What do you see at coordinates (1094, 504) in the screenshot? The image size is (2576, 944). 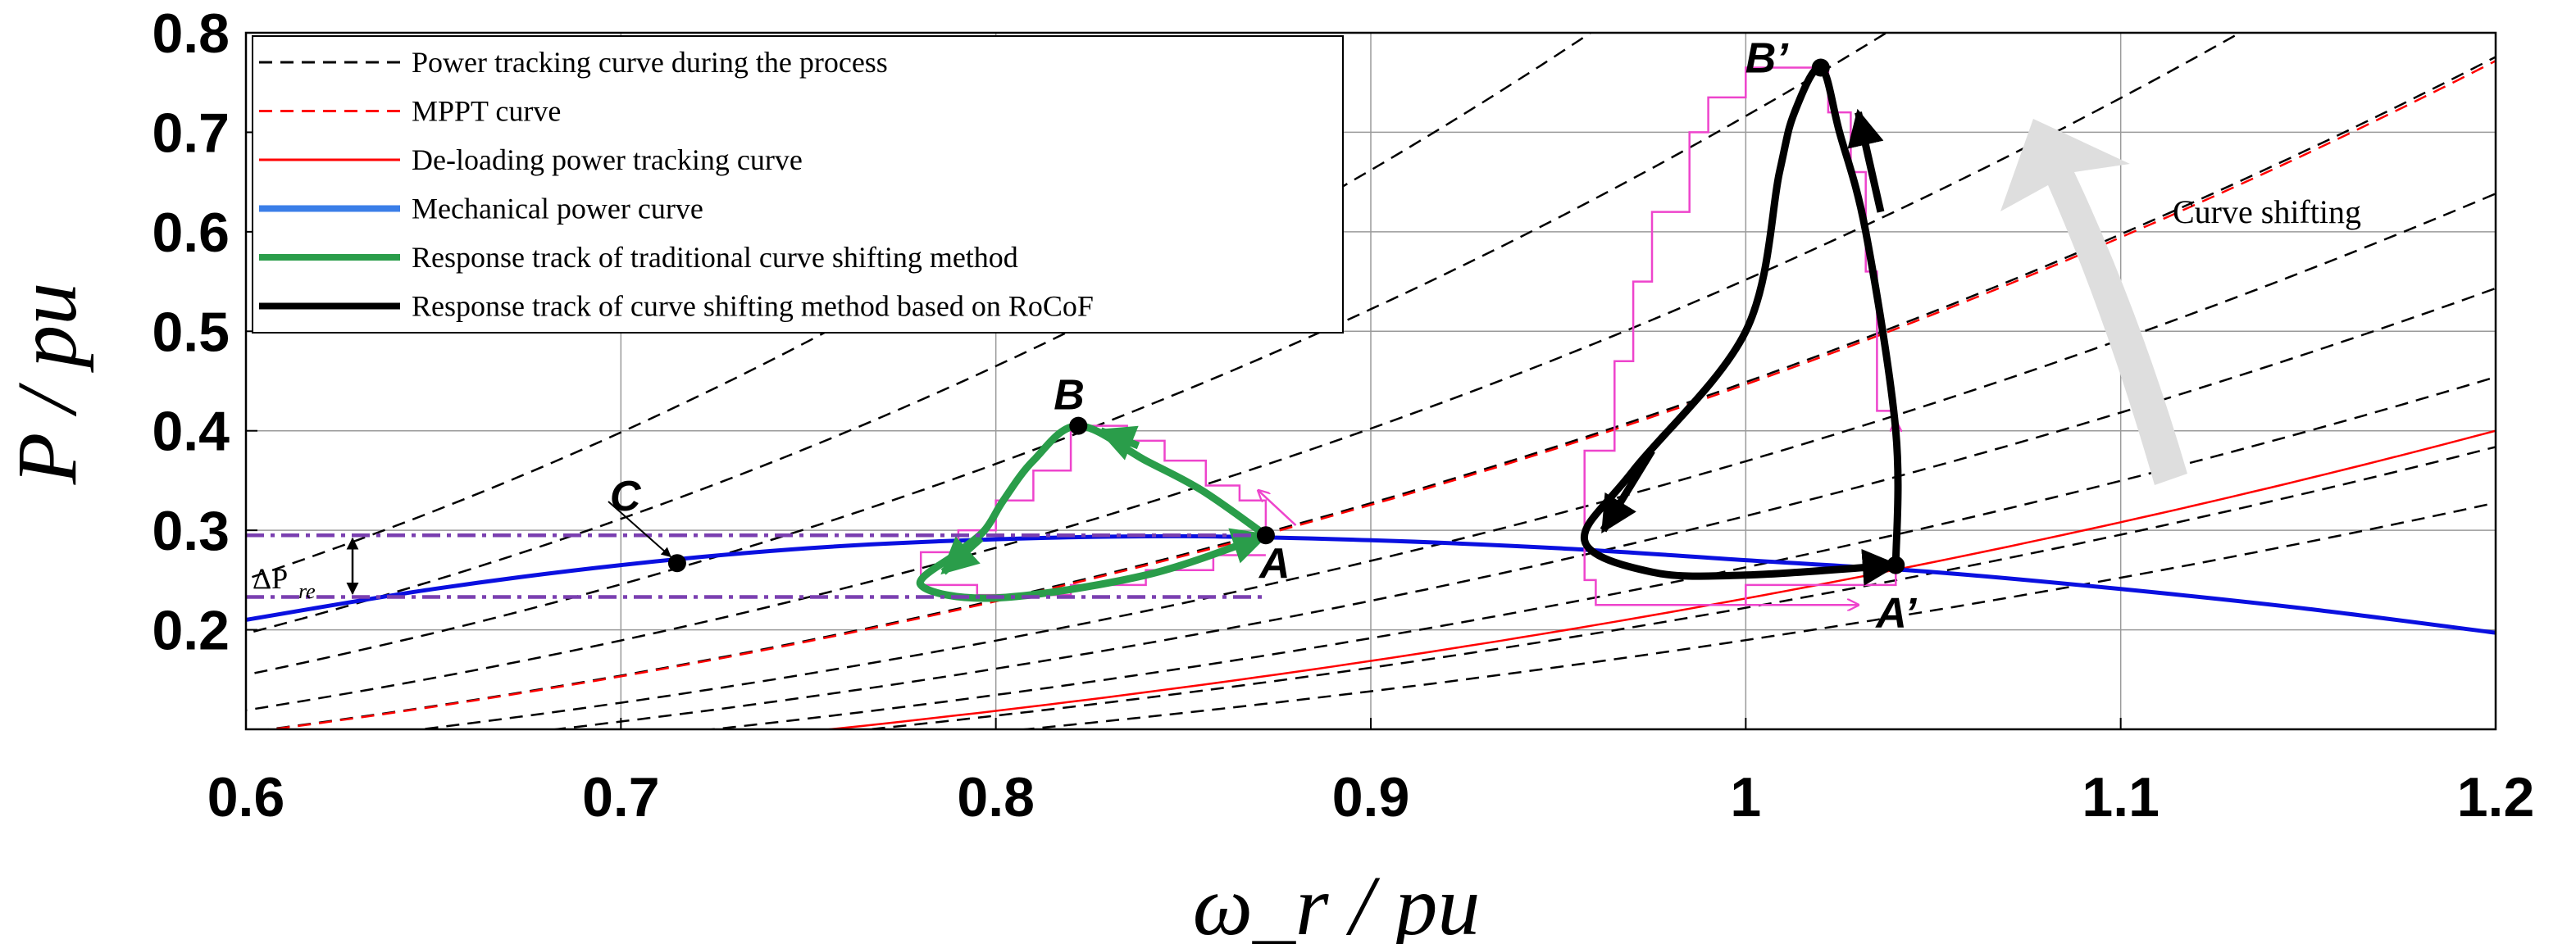 I see `green-track-staircase` at bounding box center [1094, 504].